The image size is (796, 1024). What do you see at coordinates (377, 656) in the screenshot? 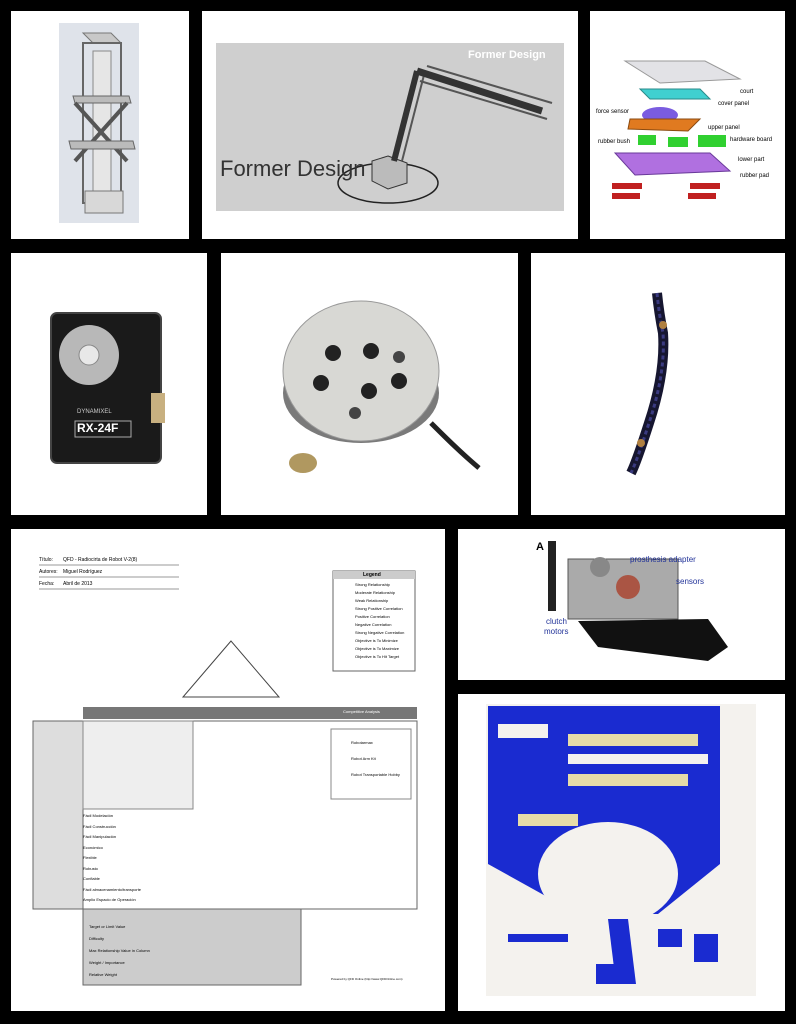
I see `qfd-legend-item: Objective is To Hit Target` at bounding box center [377, 656].